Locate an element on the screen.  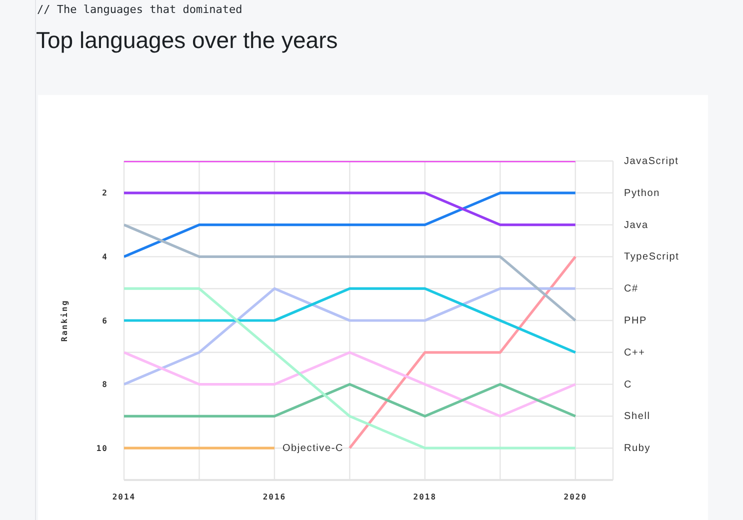
line-series is located at coordinates (350, 336).